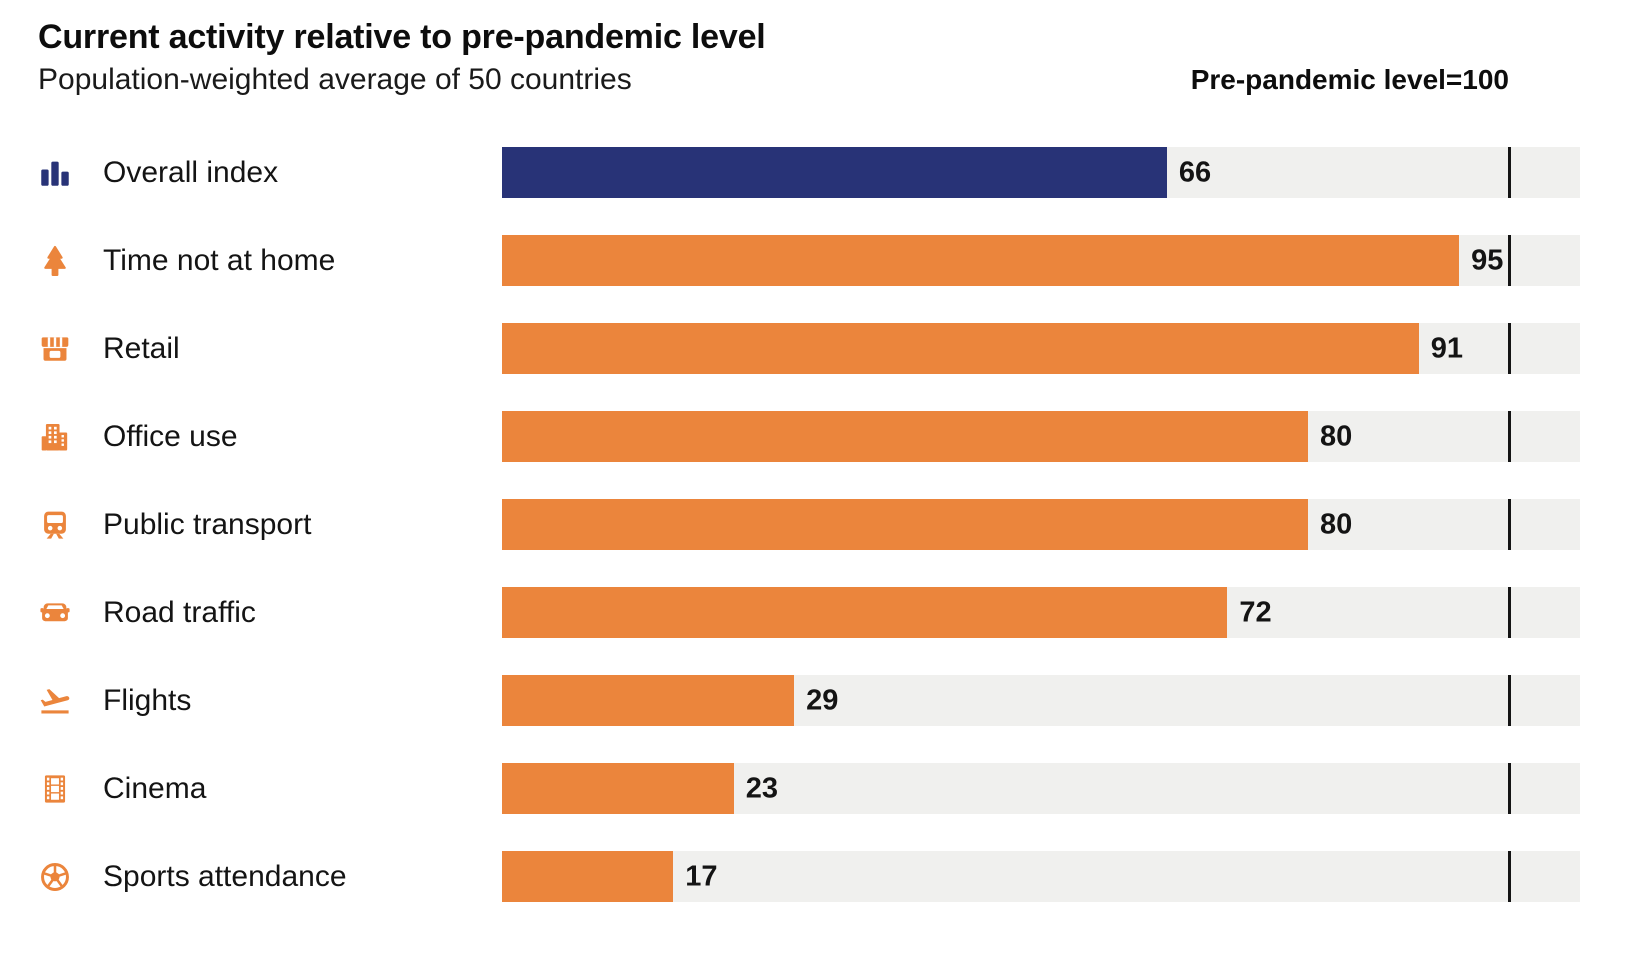 The width and height of the screenshot is (1632, 970). Describe the element at coordinates (1349, 79) in the screenshot. I see `axis-note: Pre-pandemic level=100` at that location.